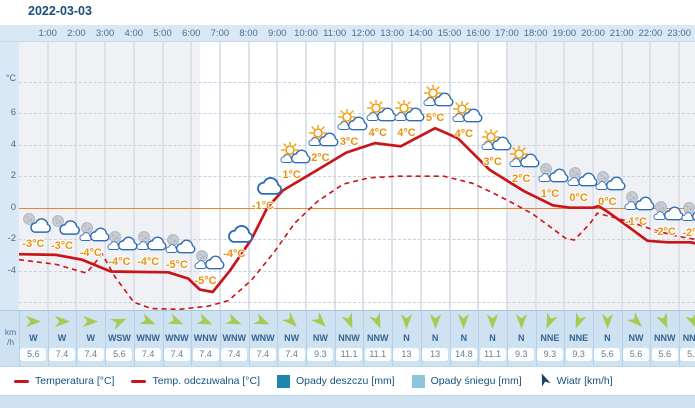 The image size is (695, 408). I want to click on wind-direction: W, so click(33, 338).